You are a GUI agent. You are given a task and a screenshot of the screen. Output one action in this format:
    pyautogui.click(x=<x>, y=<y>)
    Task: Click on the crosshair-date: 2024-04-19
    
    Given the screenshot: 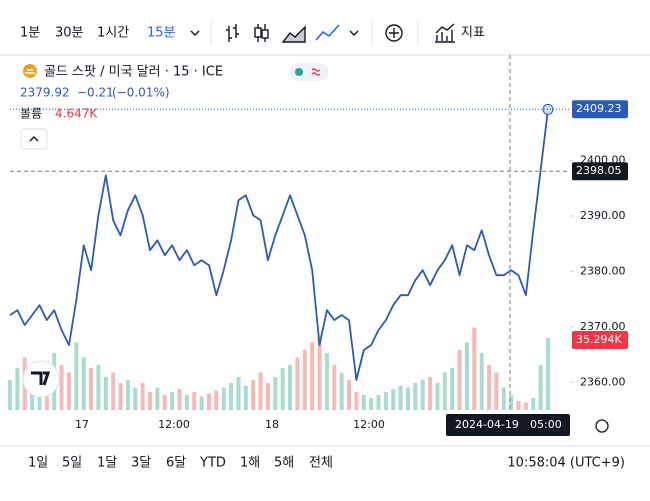 What is the action you would take?
    pyautogui.click(x=487, y=424)
    